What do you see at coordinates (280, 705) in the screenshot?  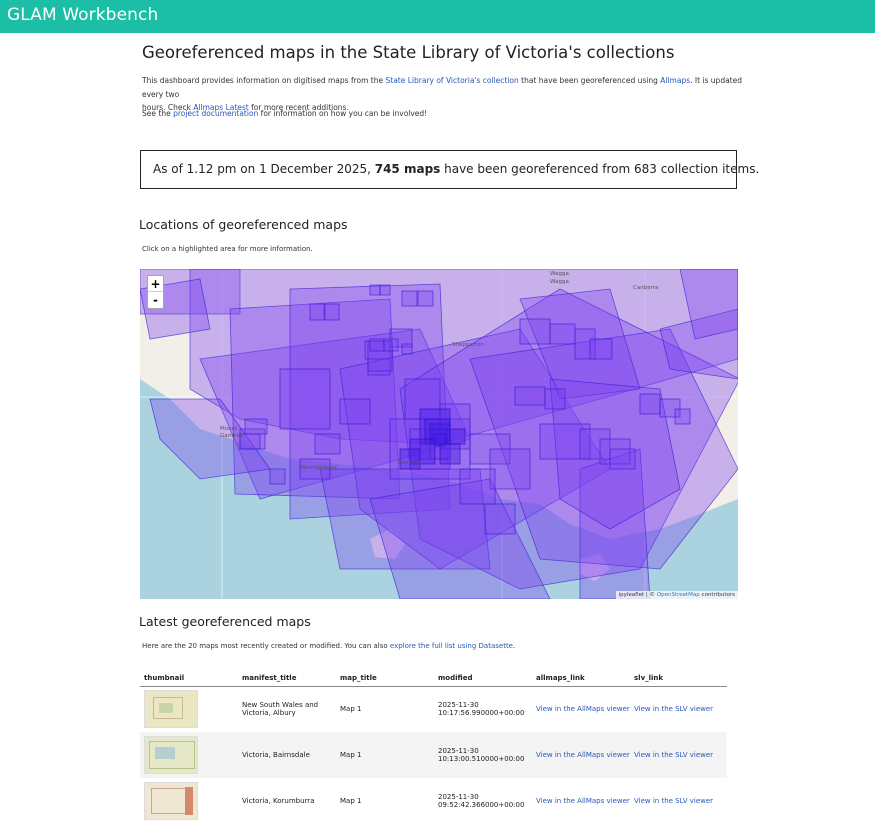 I see `manifest-title-line1: New South Wales and` at bounding box center [280, 705].